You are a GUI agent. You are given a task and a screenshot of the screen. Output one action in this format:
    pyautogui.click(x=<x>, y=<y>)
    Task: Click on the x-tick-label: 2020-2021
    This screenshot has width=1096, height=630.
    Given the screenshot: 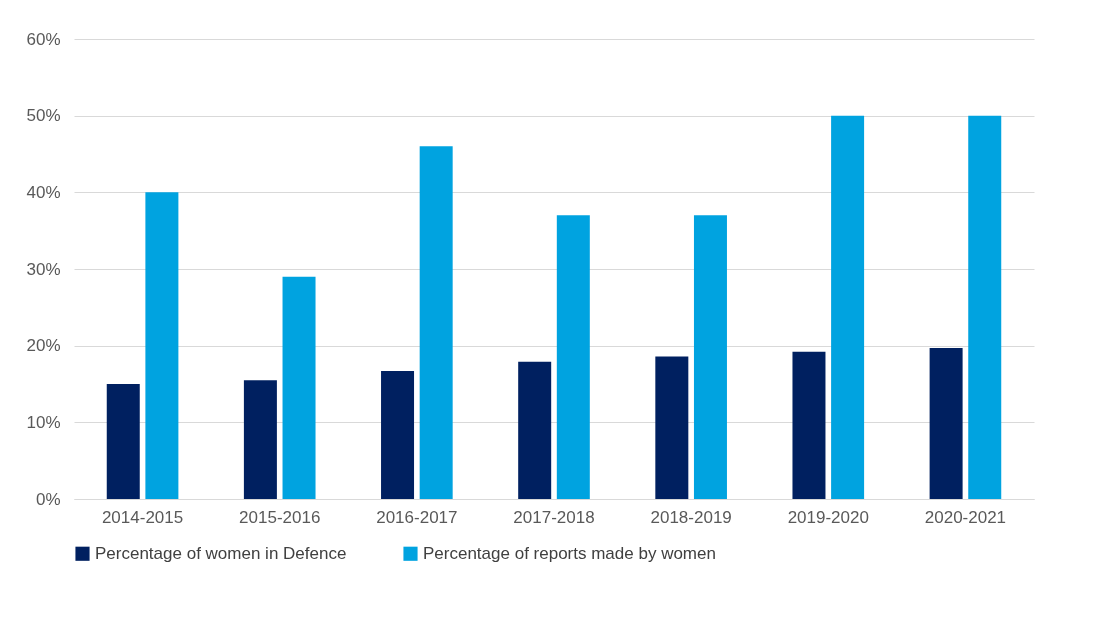 What is the action you would take?
    pyautogui.click(x=965, y=517)
    